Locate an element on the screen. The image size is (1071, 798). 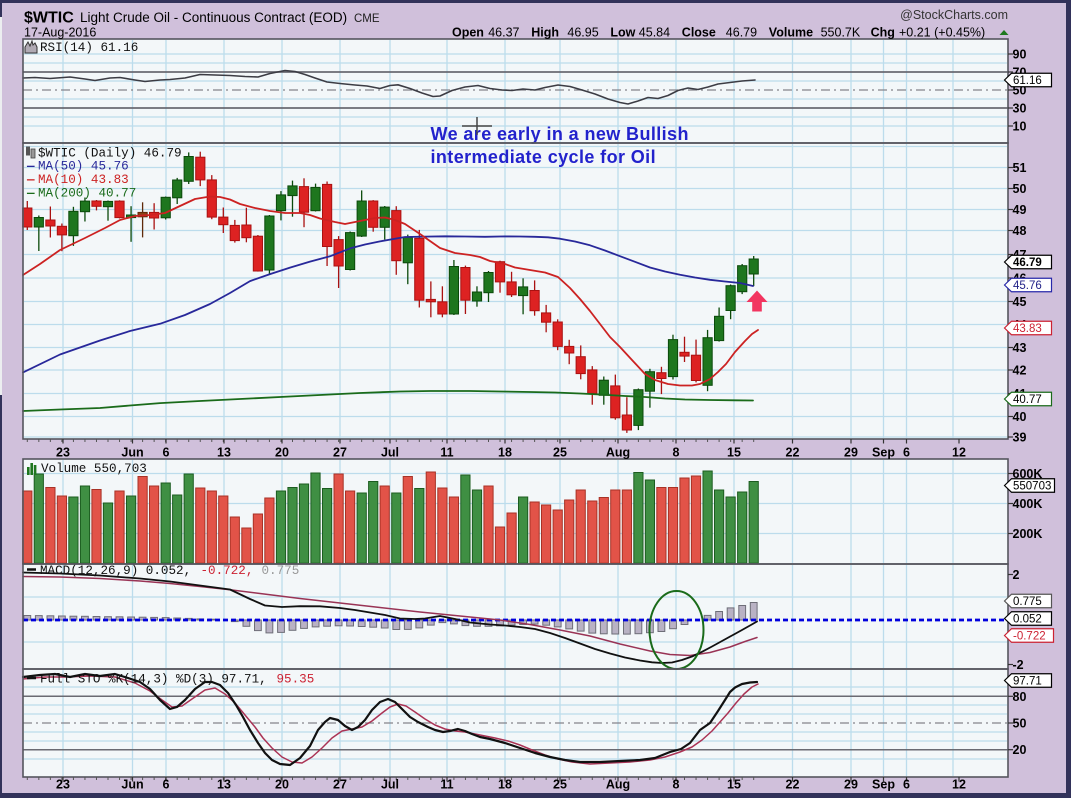
svg-text: CME is located at coordinates (367, 19).